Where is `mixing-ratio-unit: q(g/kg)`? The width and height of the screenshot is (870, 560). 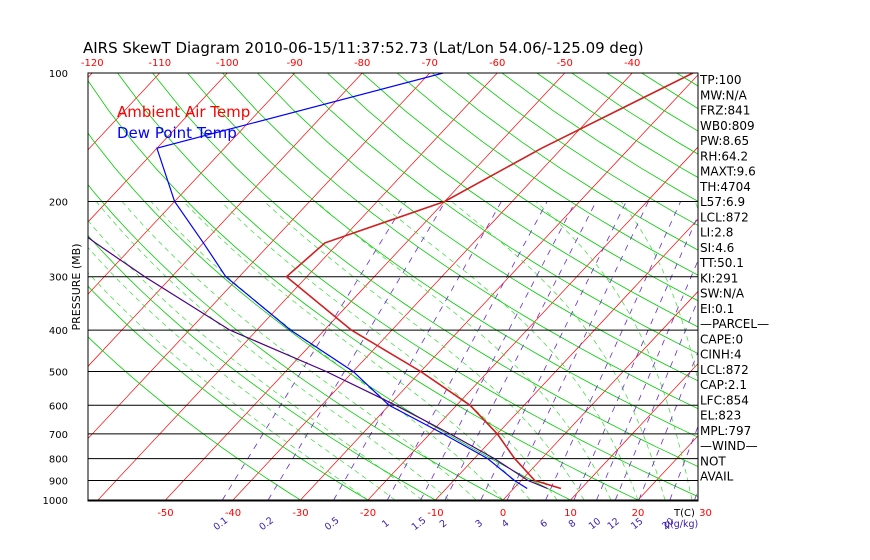
mixing-ratio-unit: q(g/kg) is located at coordinates (681, 524).